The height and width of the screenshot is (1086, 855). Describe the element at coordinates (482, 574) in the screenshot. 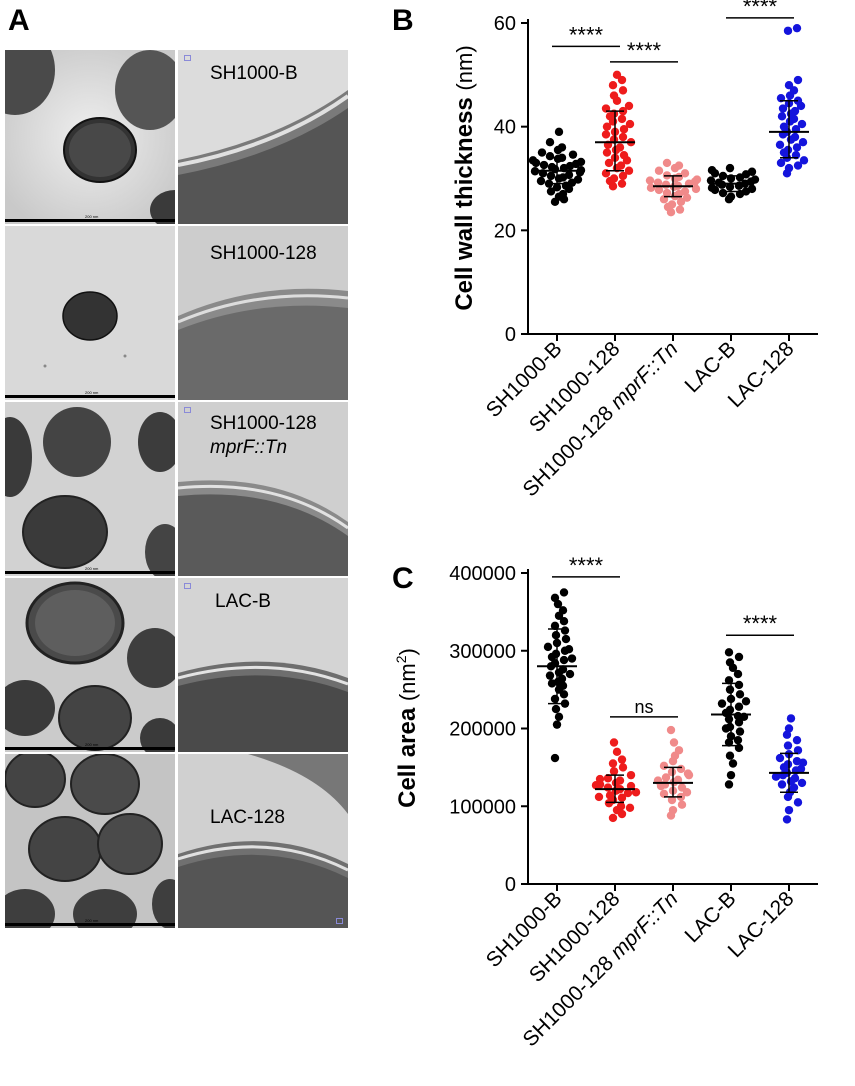

I see `y-tick-label: 400000` at that location.